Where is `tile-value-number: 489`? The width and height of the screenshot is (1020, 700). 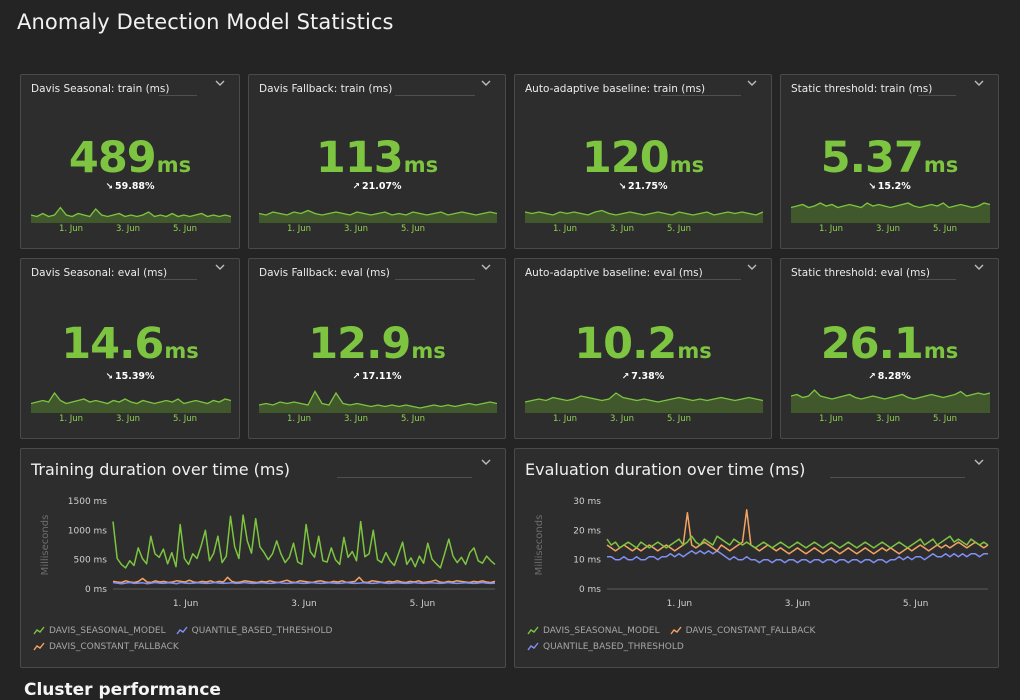 tile-value-number: 489 is located at coordinates (112, 158).